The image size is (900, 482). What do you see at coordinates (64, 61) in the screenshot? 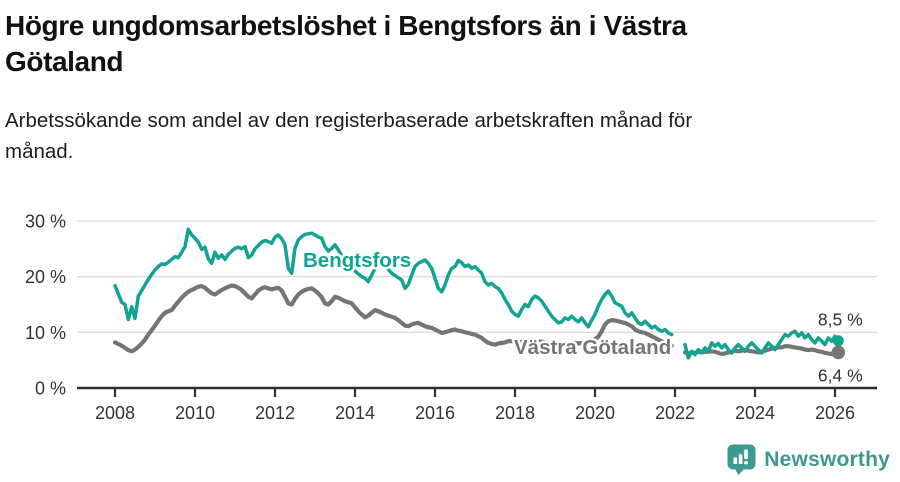
I see `chart-title-line2: Götaland` at bounding box center [64, 61].